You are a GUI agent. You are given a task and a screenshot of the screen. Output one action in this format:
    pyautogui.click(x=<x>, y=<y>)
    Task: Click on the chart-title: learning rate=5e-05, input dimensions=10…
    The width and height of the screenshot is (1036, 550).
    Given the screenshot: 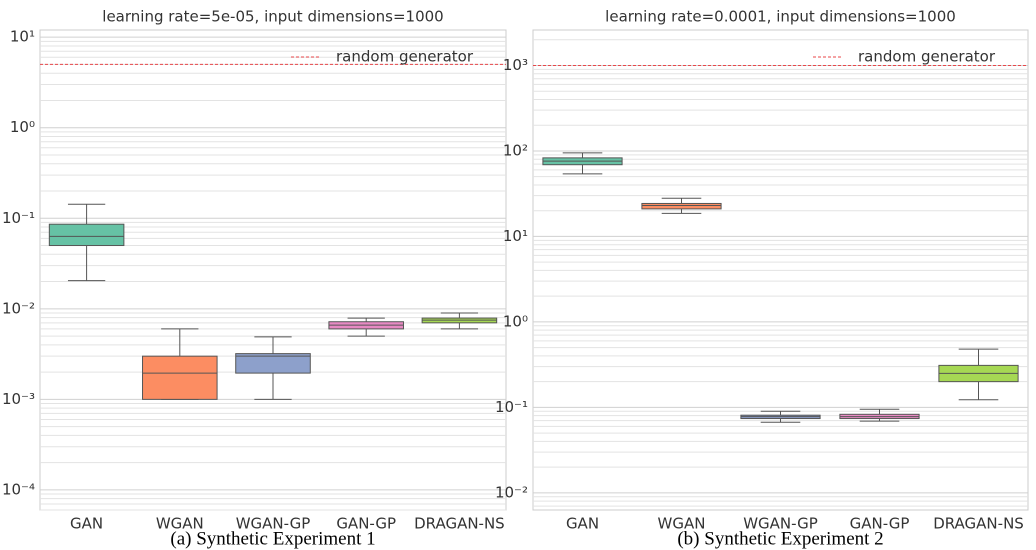 What is the action you would take?
    pyautogui.click(x=272, y=17)
    